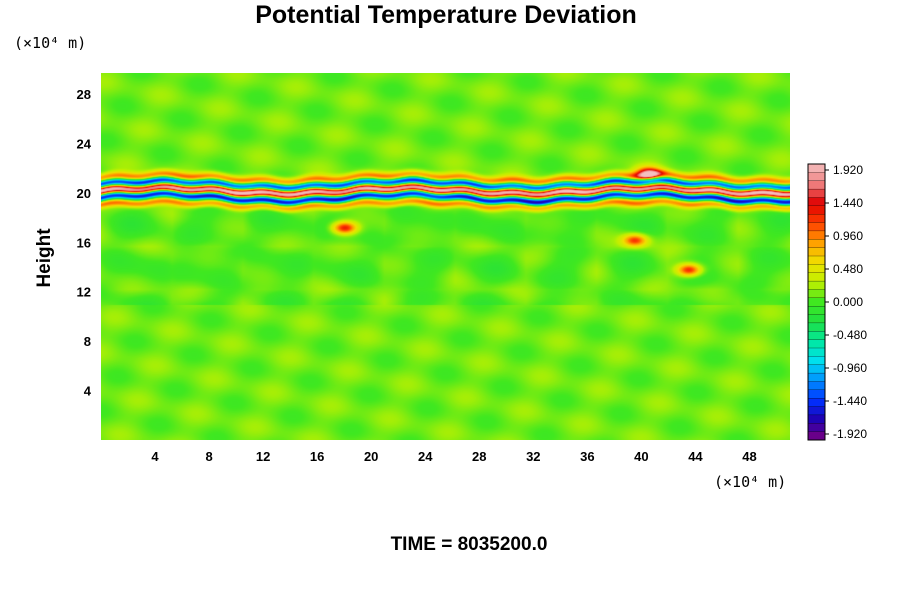 The image size is (900, 600). What do you see at coordinates (88, 391) in the screenshot?
I see `y-tick-label: 4` at bounding box center [88, 391].